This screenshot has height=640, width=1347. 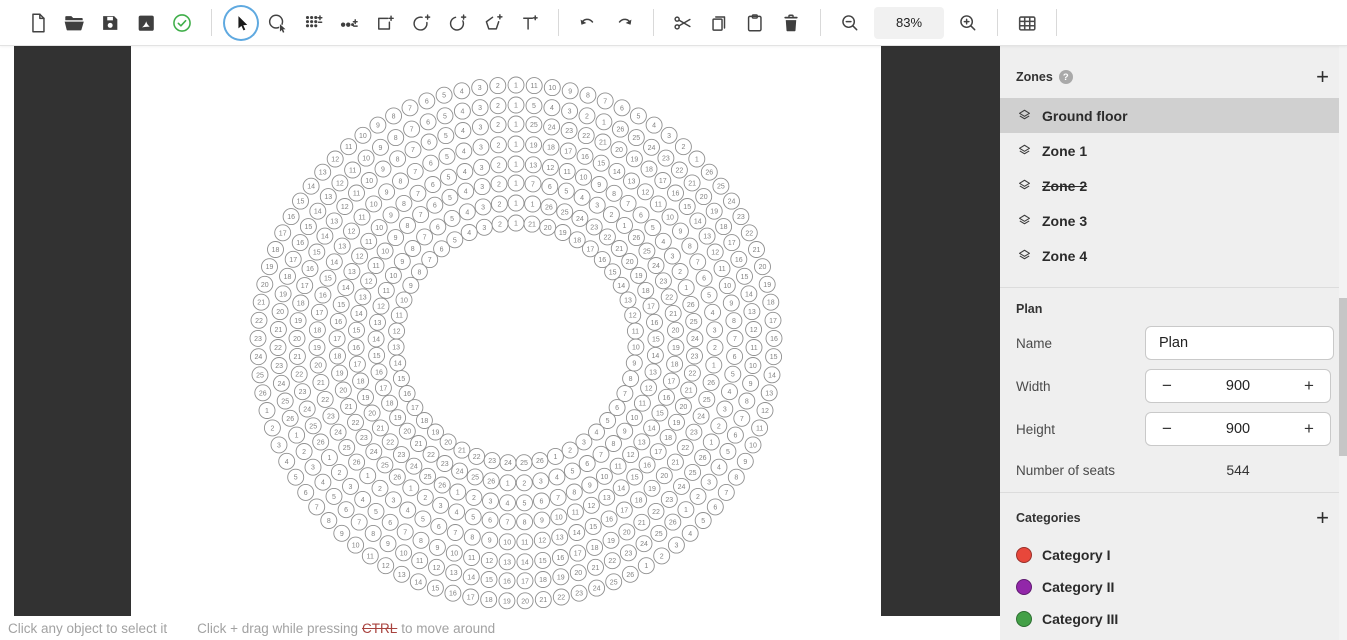 What do you see at coordinates (558, 497) in the screenshot?
I see `seat: 7` at bounding box center [558, 497].